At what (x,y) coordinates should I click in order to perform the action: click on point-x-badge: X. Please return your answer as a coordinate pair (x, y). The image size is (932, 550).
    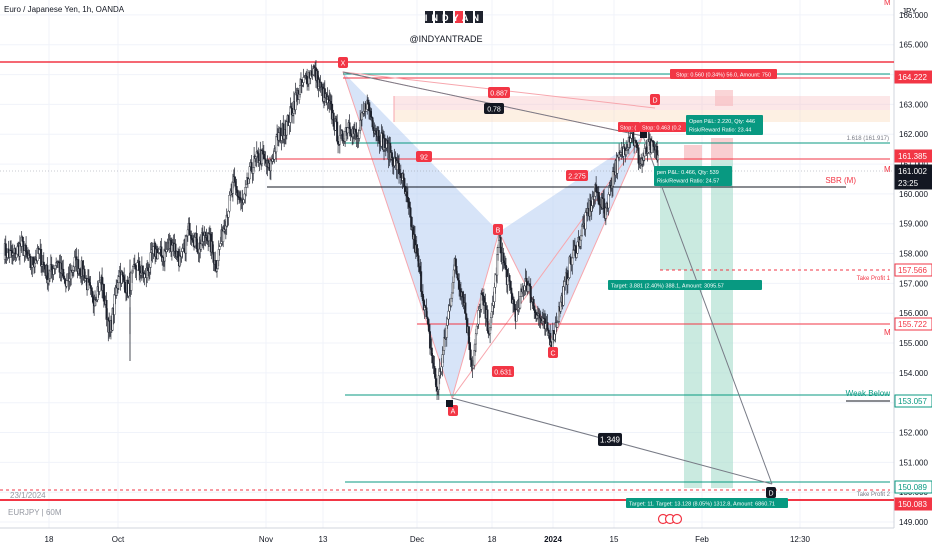
    Looking at the image, I should click on (343, 62).